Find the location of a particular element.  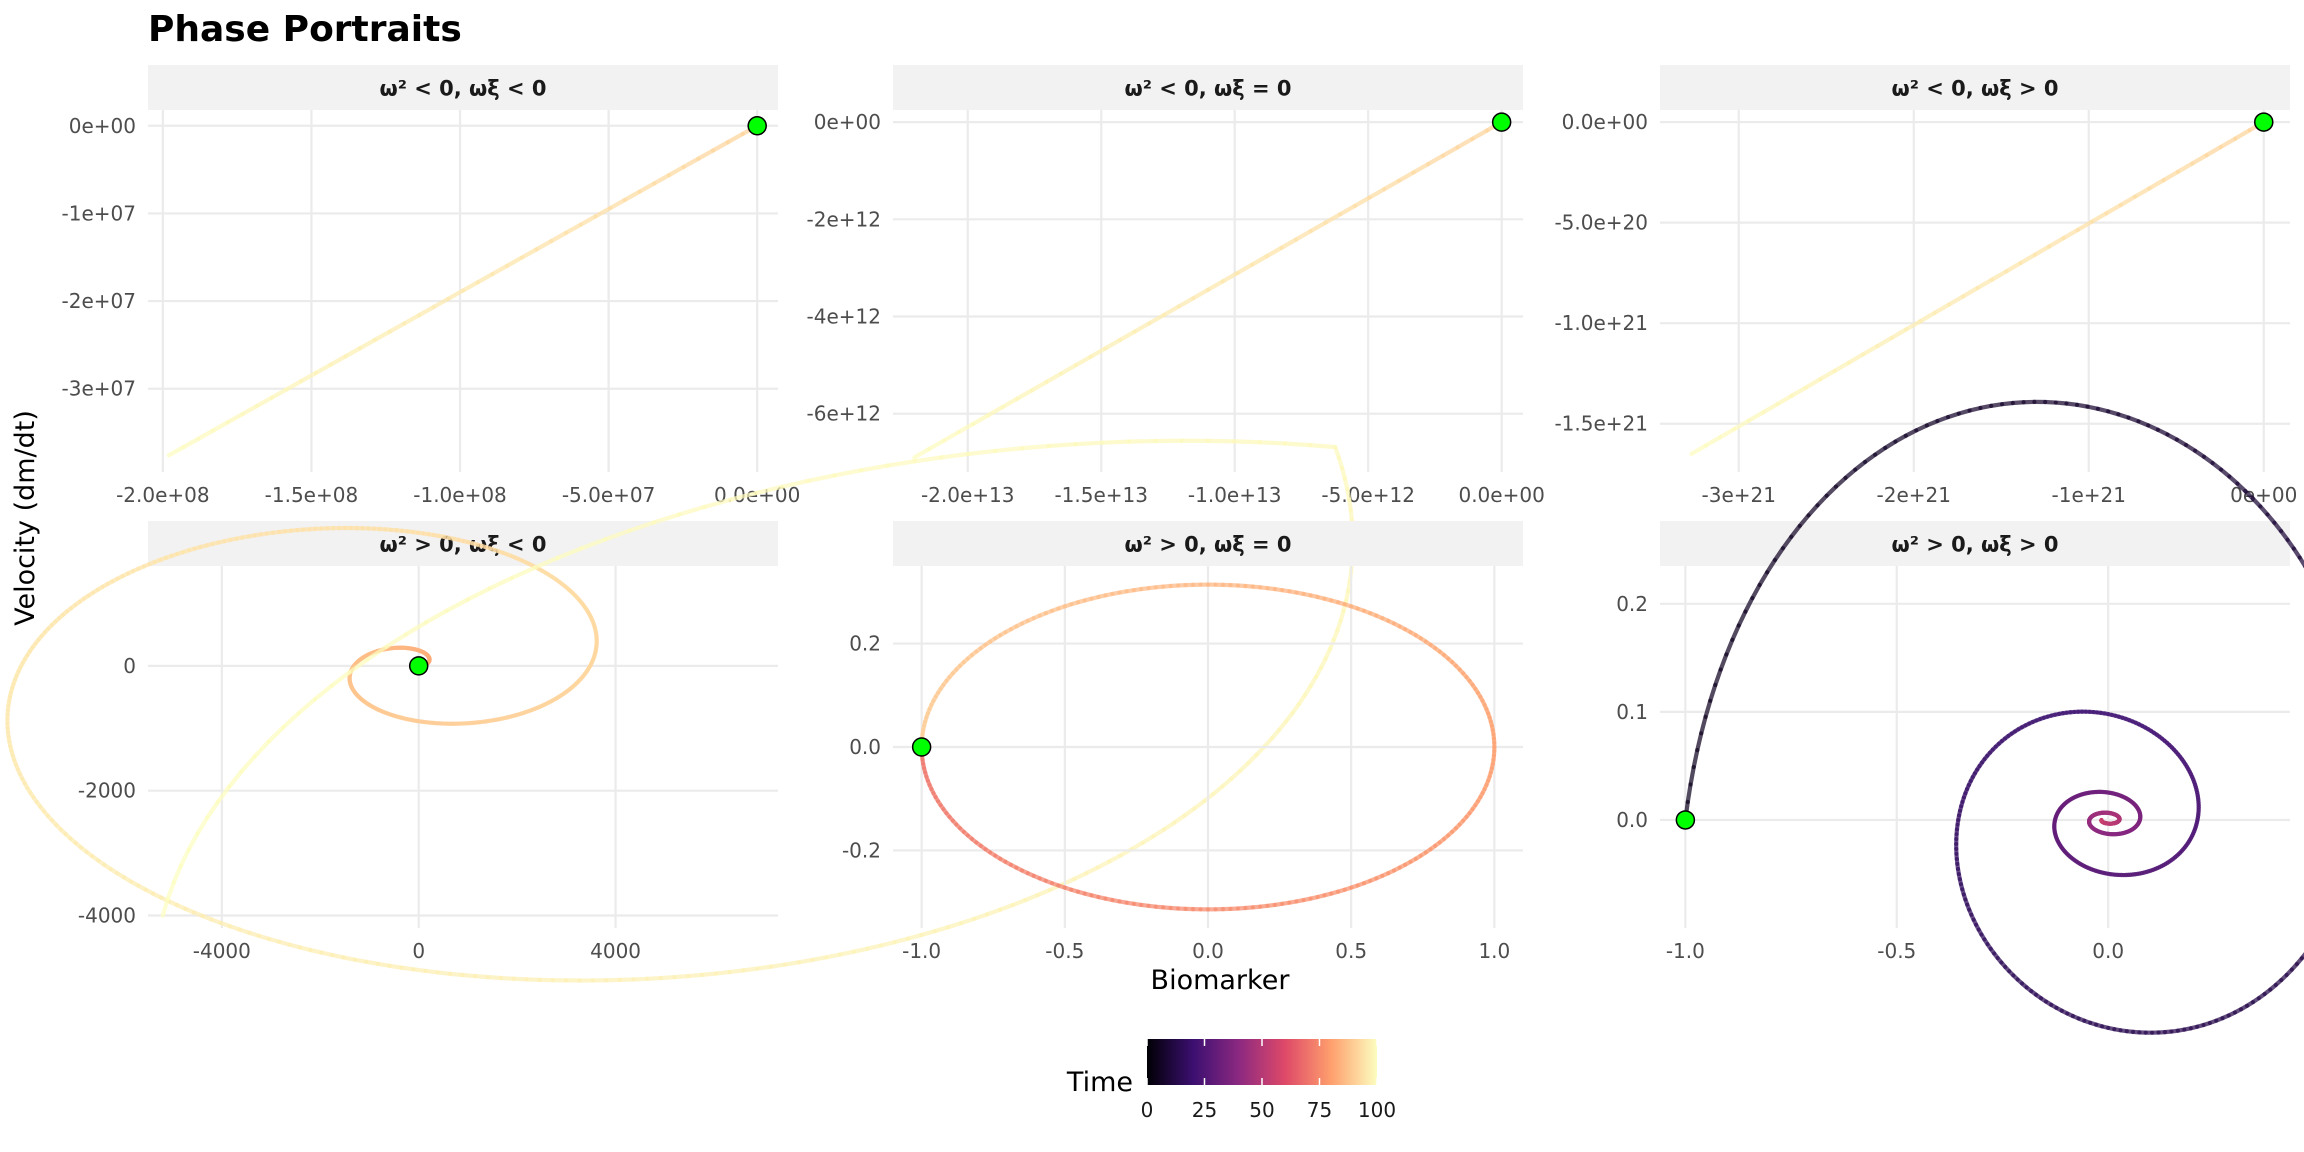

facet-strip-label: ω² > 0, ωξ > 0 is located at coordinates (1974, 545).